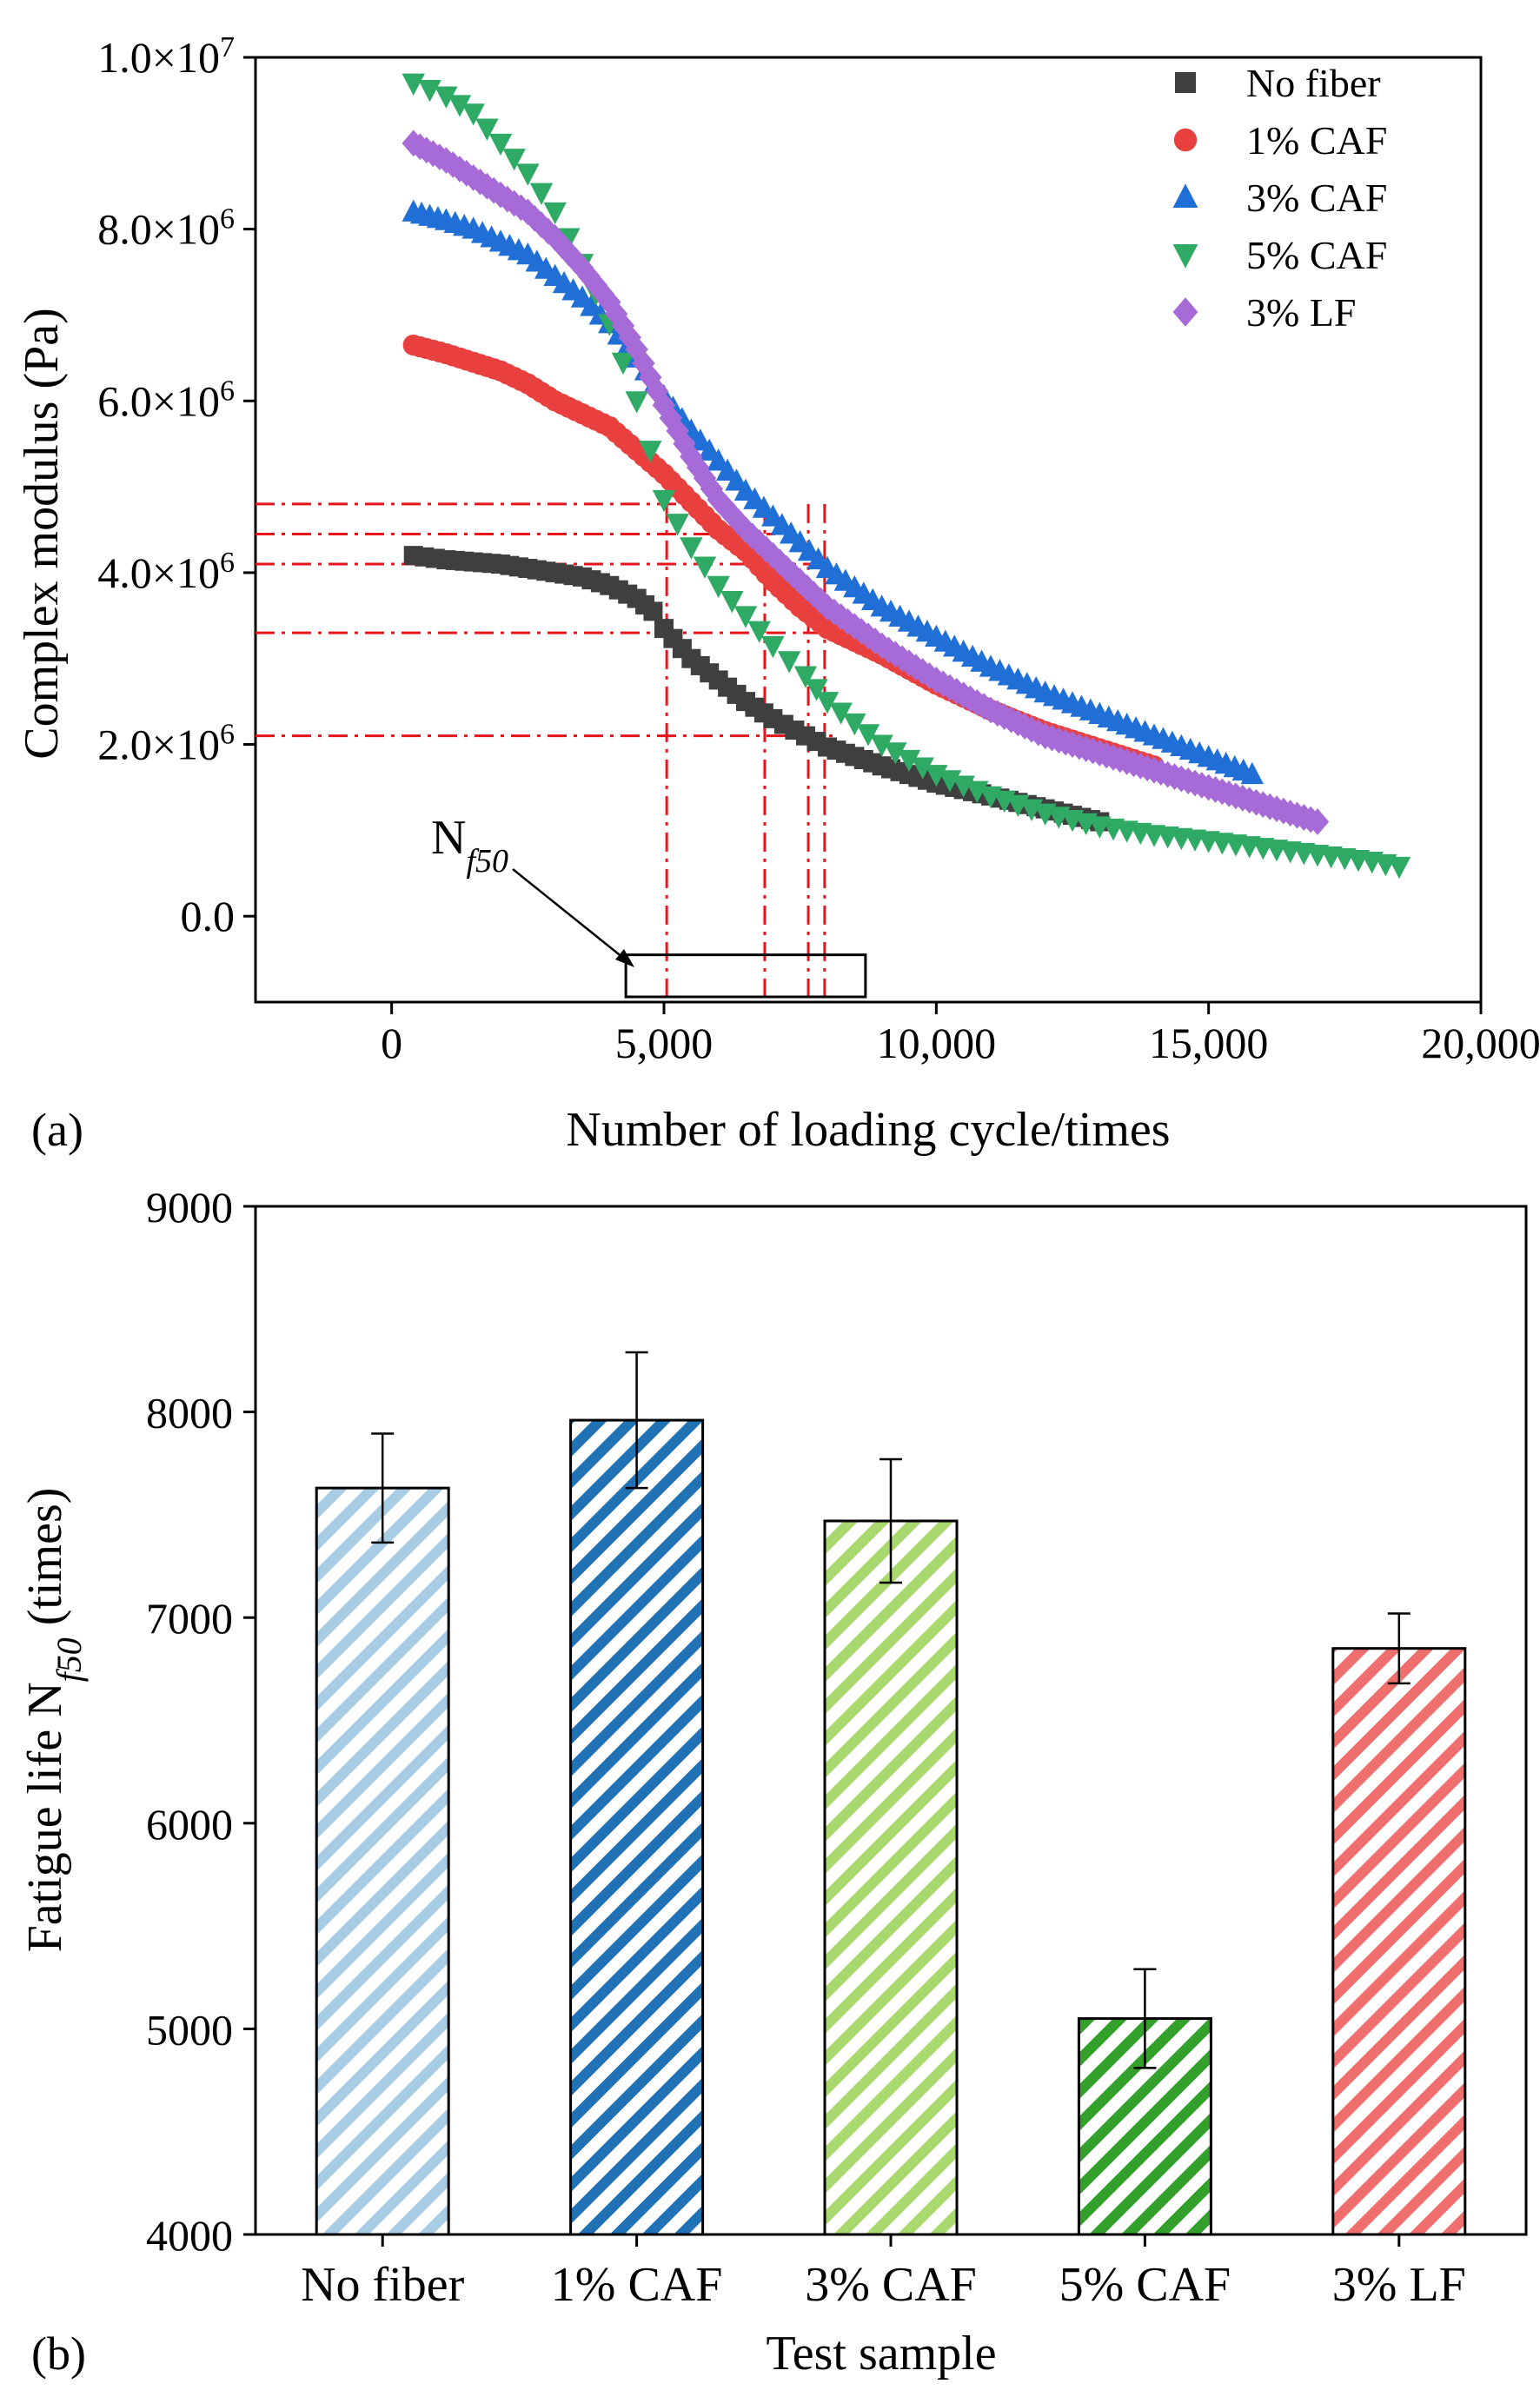  I want to click on y-tick-label: 7000, so click(189, 1618).